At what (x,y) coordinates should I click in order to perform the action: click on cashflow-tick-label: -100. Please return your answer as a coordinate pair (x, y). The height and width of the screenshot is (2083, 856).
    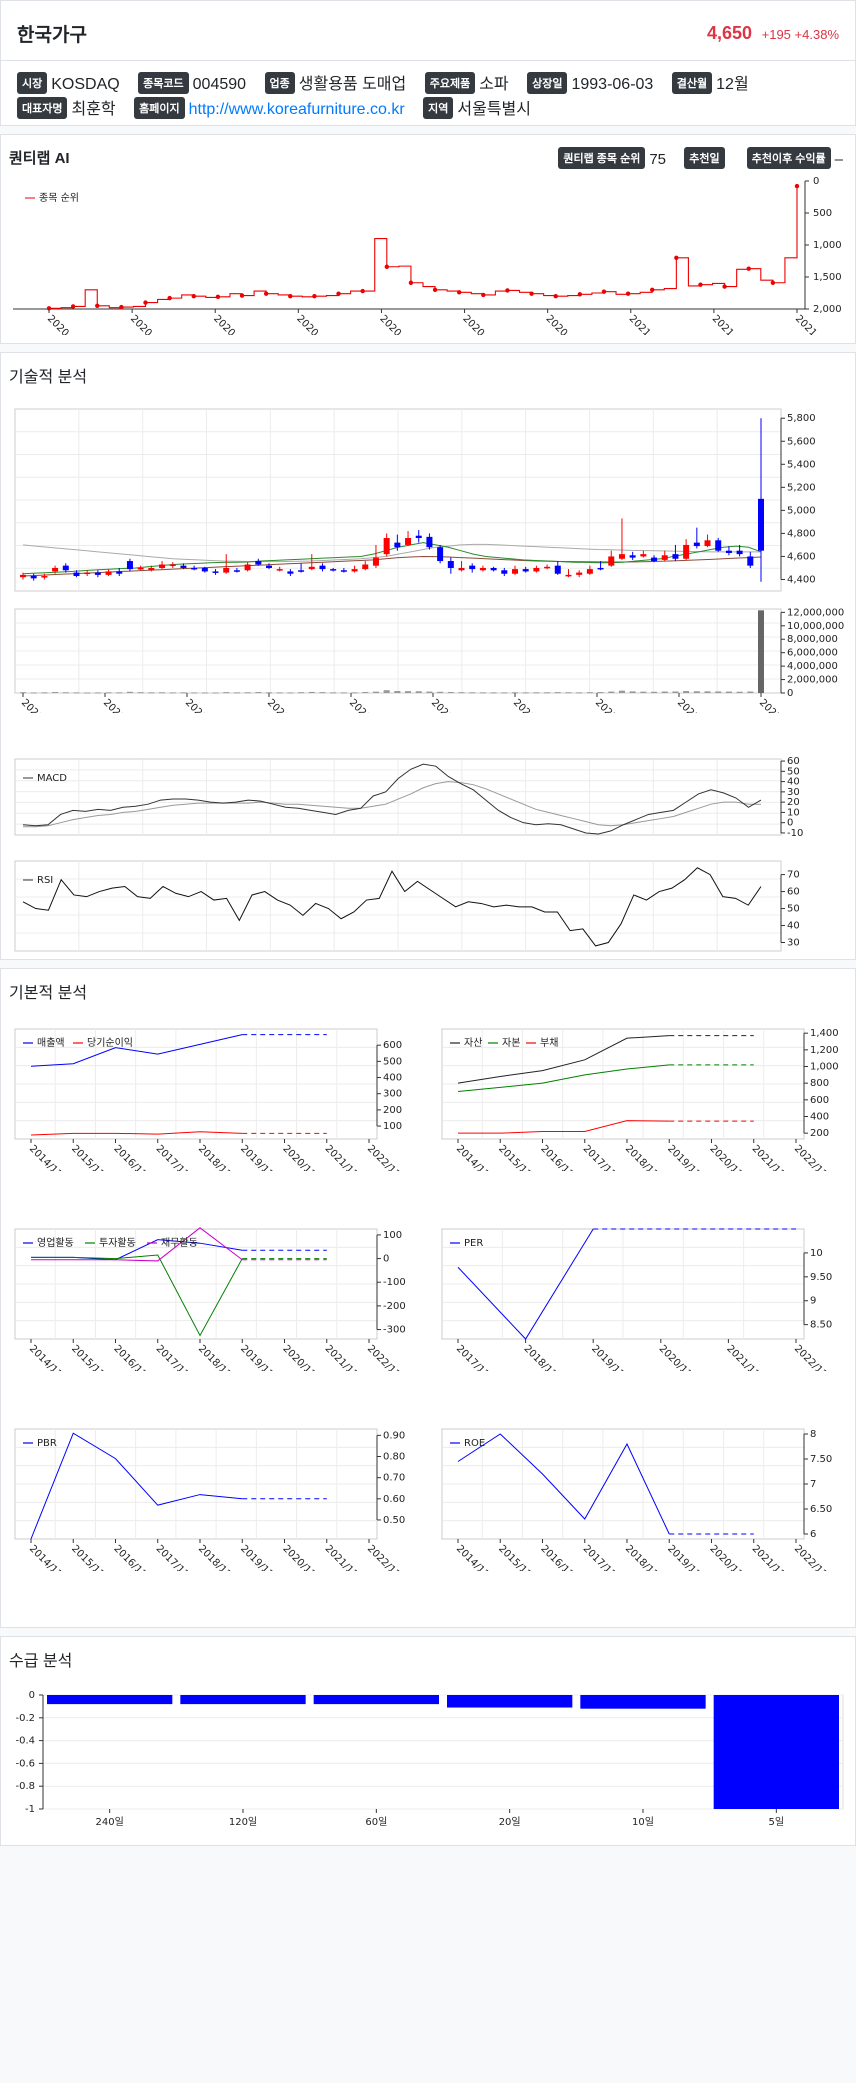
    Looking at the image, I should click on (394, 1282).